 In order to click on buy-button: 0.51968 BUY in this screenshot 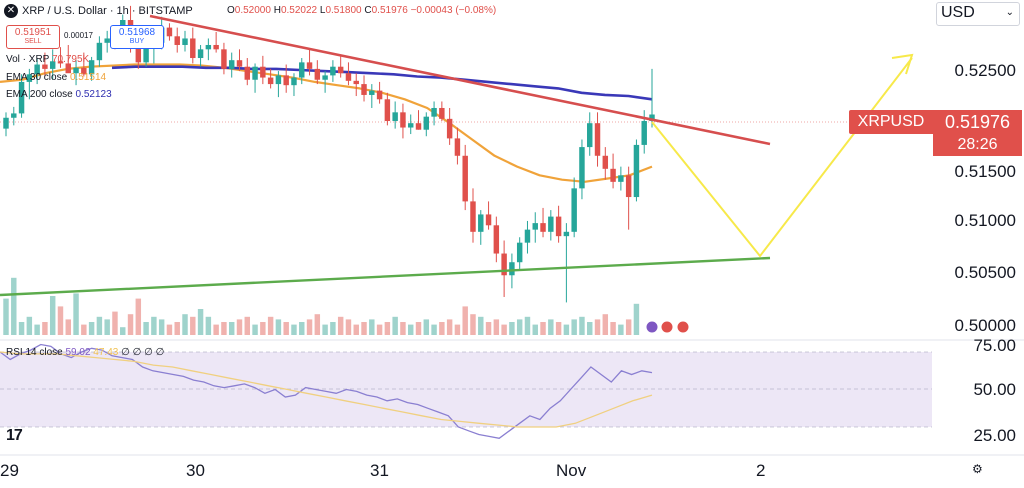, I will do `click(137, 37)`.